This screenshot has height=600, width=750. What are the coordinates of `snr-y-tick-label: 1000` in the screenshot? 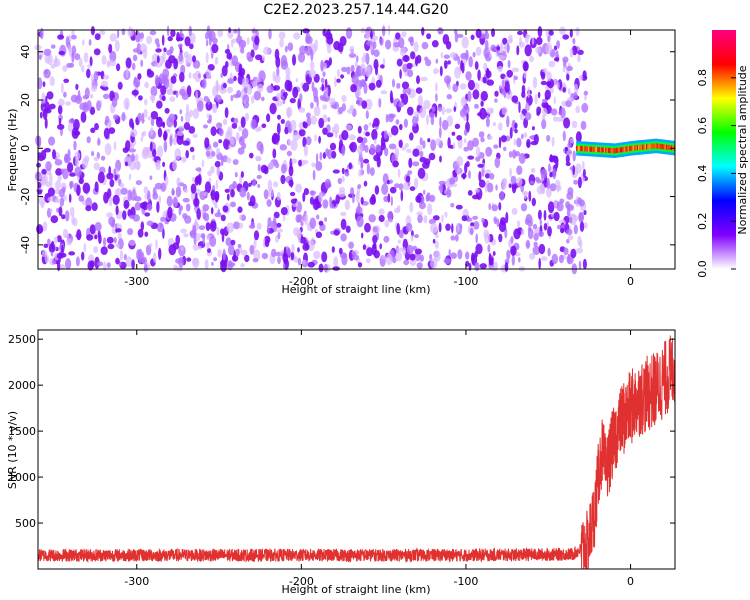 It's located at (22, 477).